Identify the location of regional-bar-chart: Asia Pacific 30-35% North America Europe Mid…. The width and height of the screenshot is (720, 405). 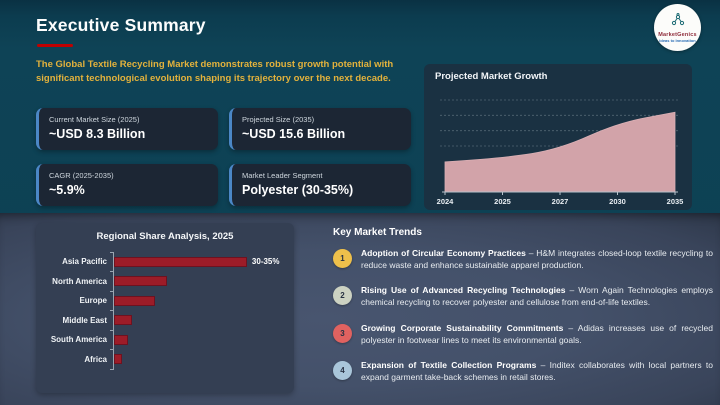
(161, 310).